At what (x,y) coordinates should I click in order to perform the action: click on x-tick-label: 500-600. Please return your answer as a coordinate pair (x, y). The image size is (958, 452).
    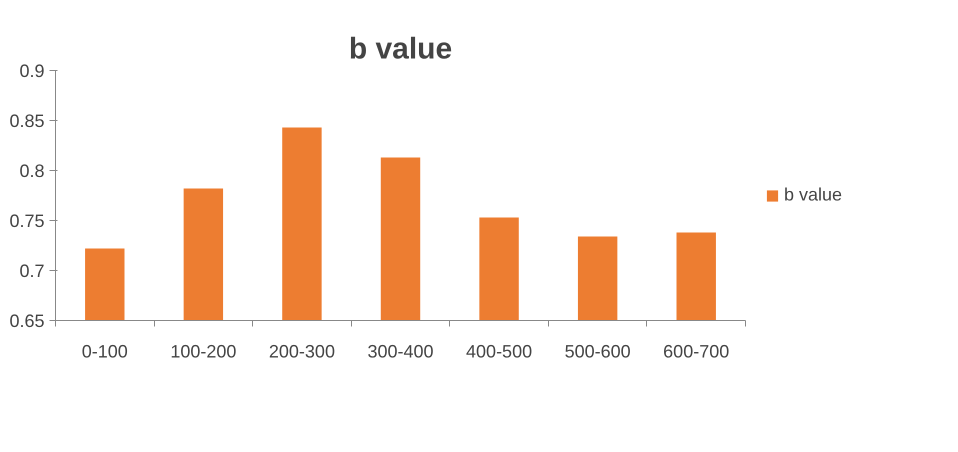
    Looking at the image, I should click on (597, 352).